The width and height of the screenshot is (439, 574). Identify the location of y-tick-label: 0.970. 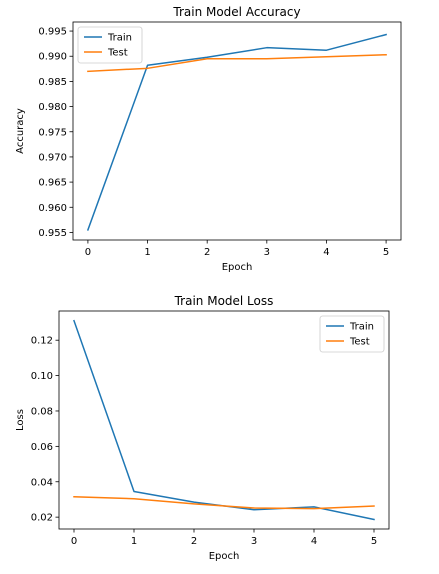
(52, 157).